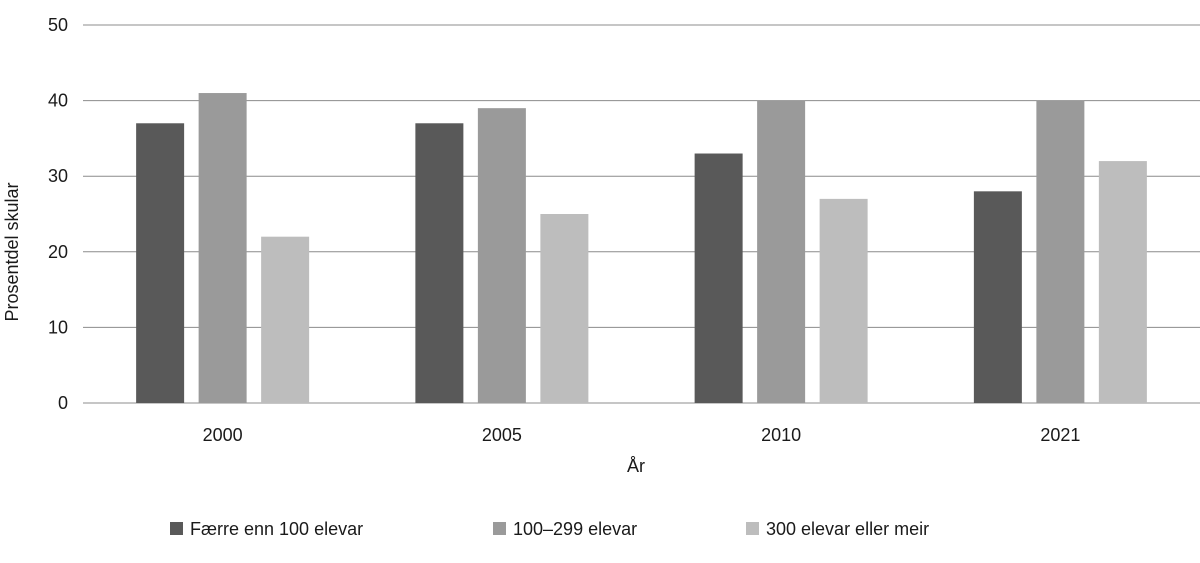 Image resolution: width=1200 pixels, height=563 pixels. What do you see at coordinates (502, 435) in the screenshot?
I see `x-tick-label: 2005` at bounding box center [502, 435].